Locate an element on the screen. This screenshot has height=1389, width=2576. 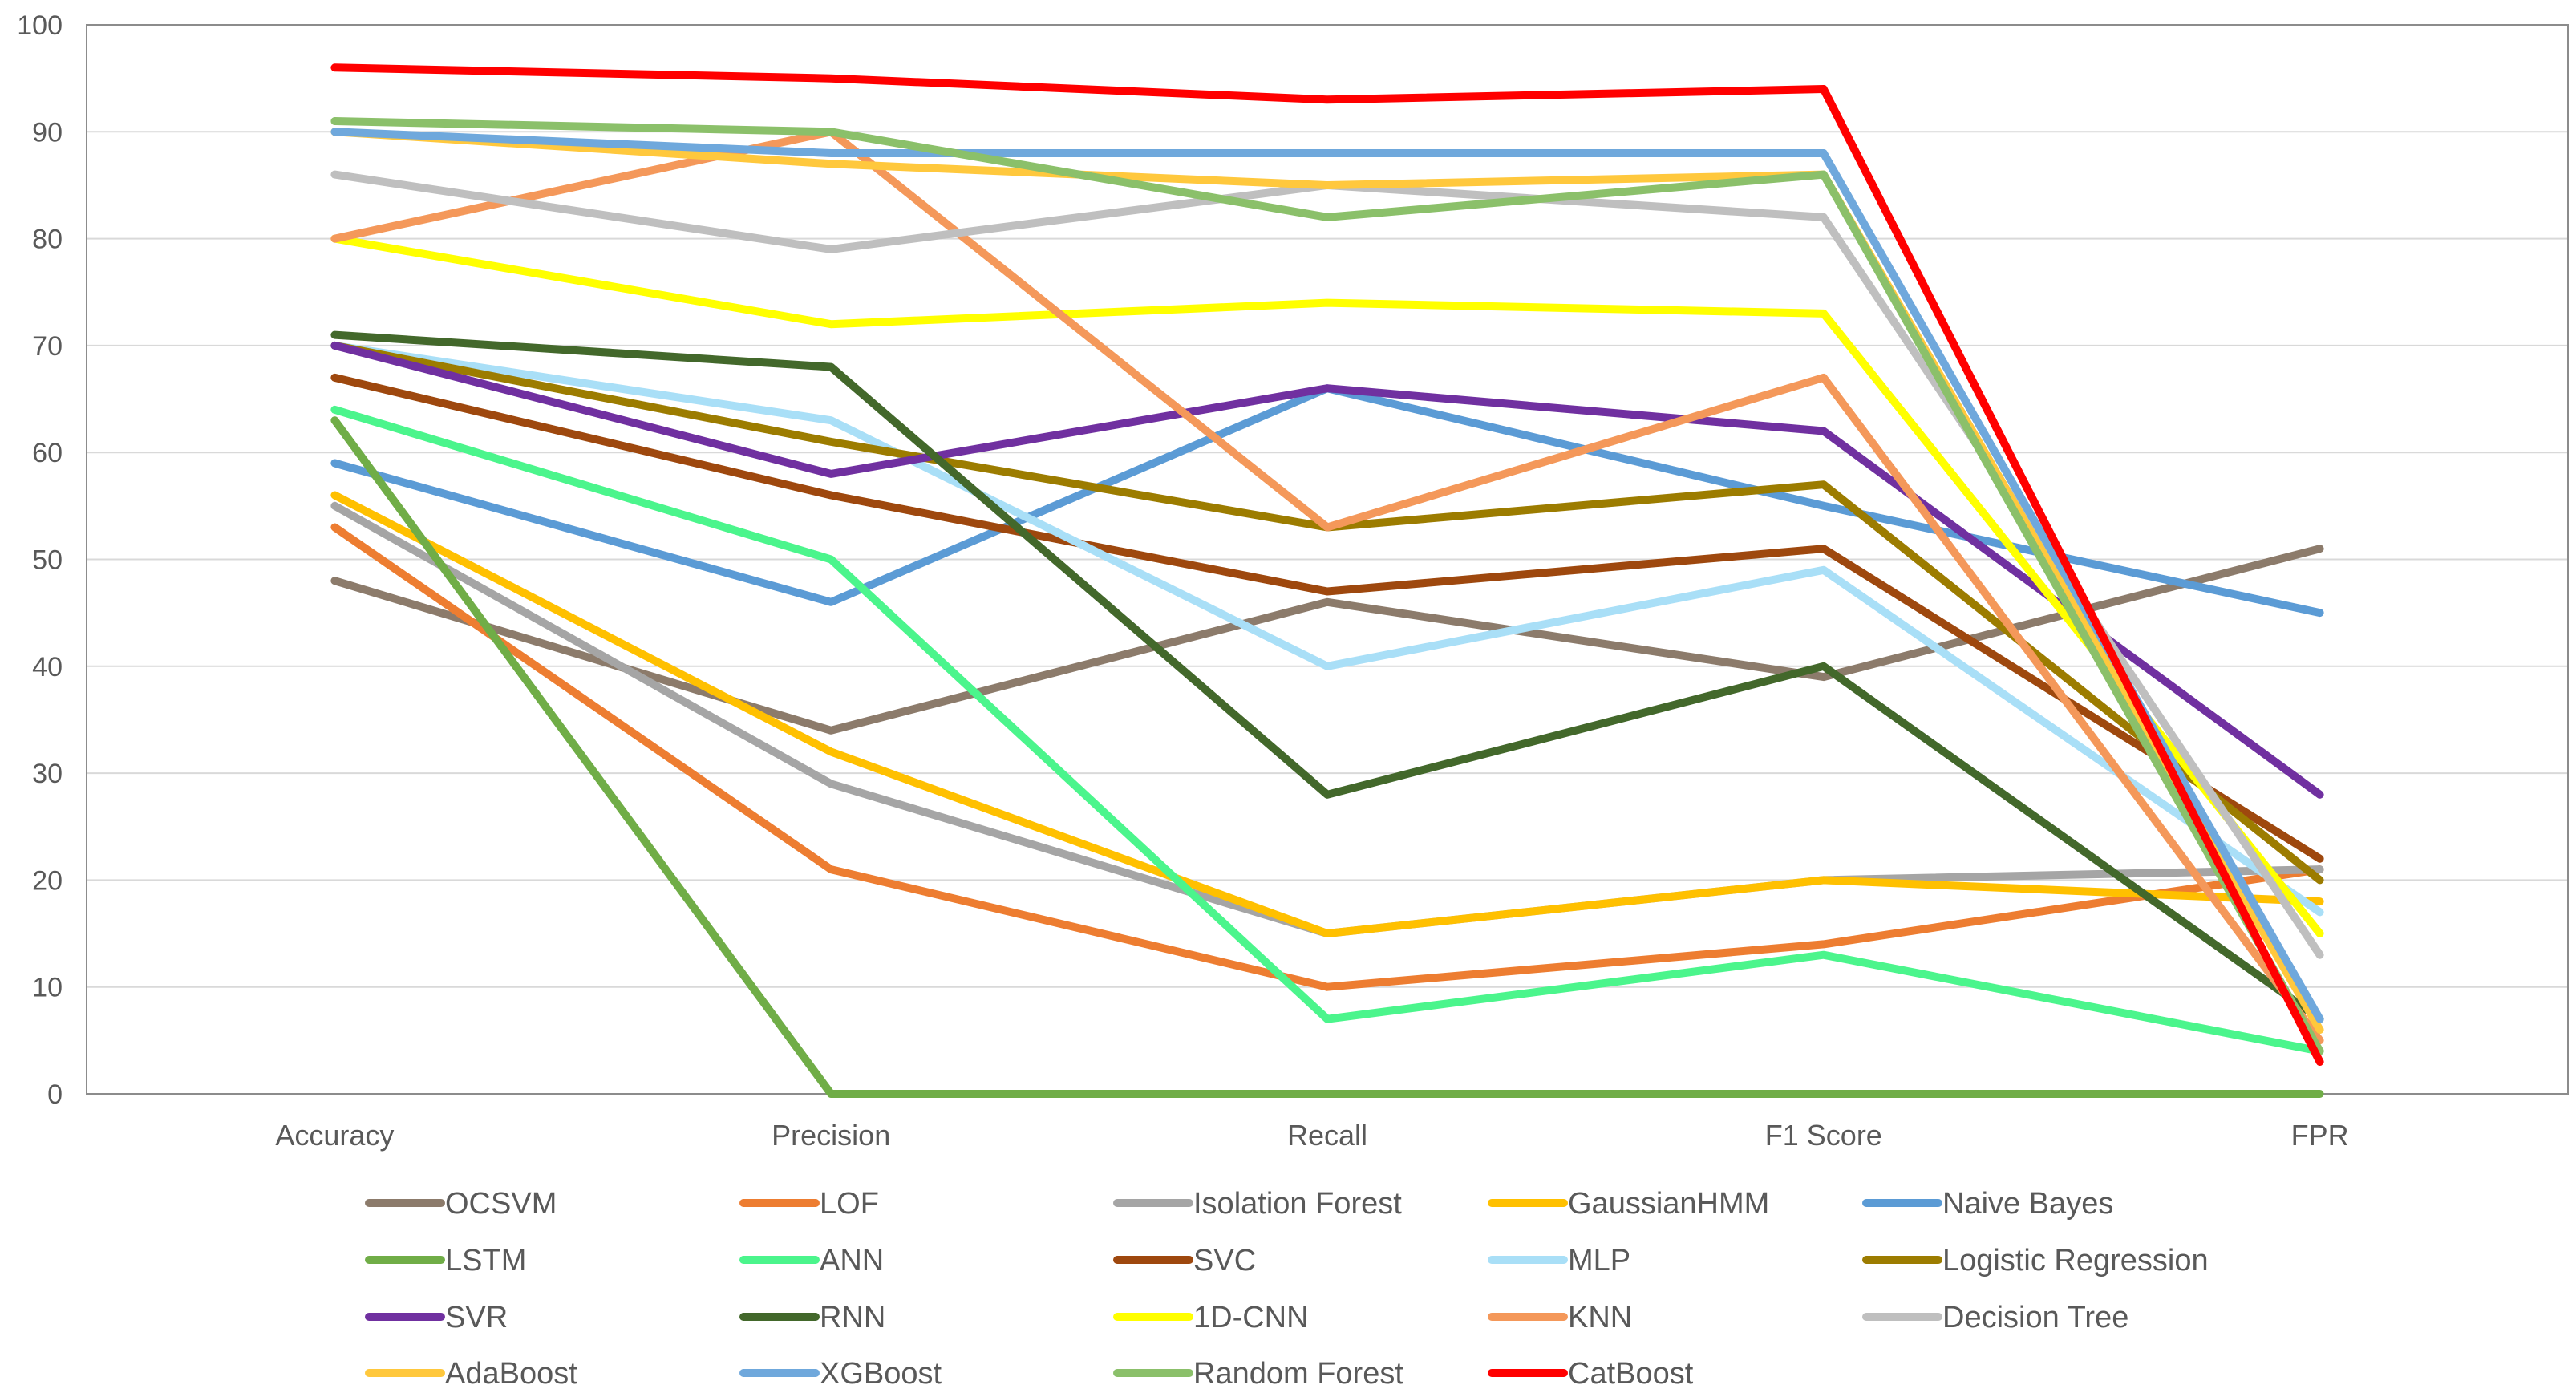
legend-label: LSTM is located at coordinates (485, 1261).